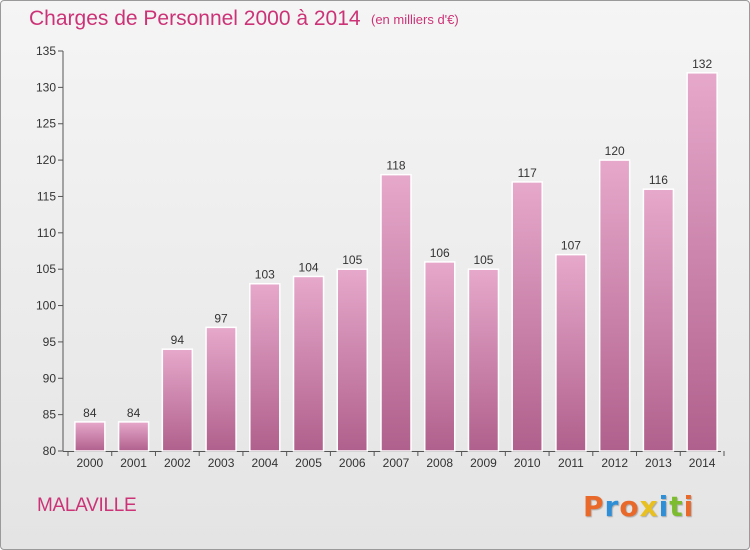  I want to click on data-label-2008: 106, so click(440, 253).